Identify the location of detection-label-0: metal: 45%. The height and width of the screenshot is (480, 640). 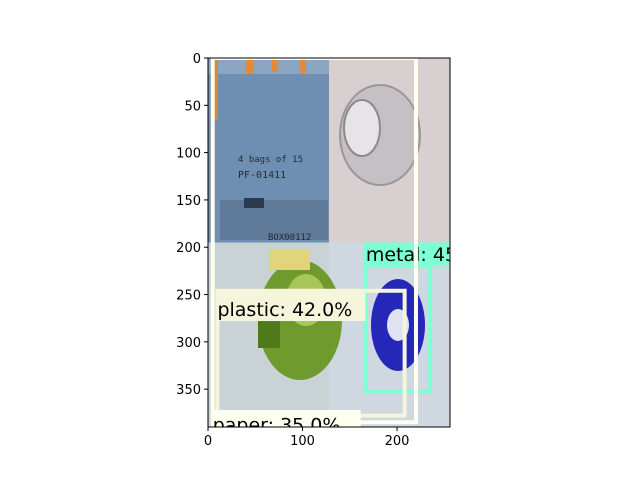
(420, 255).